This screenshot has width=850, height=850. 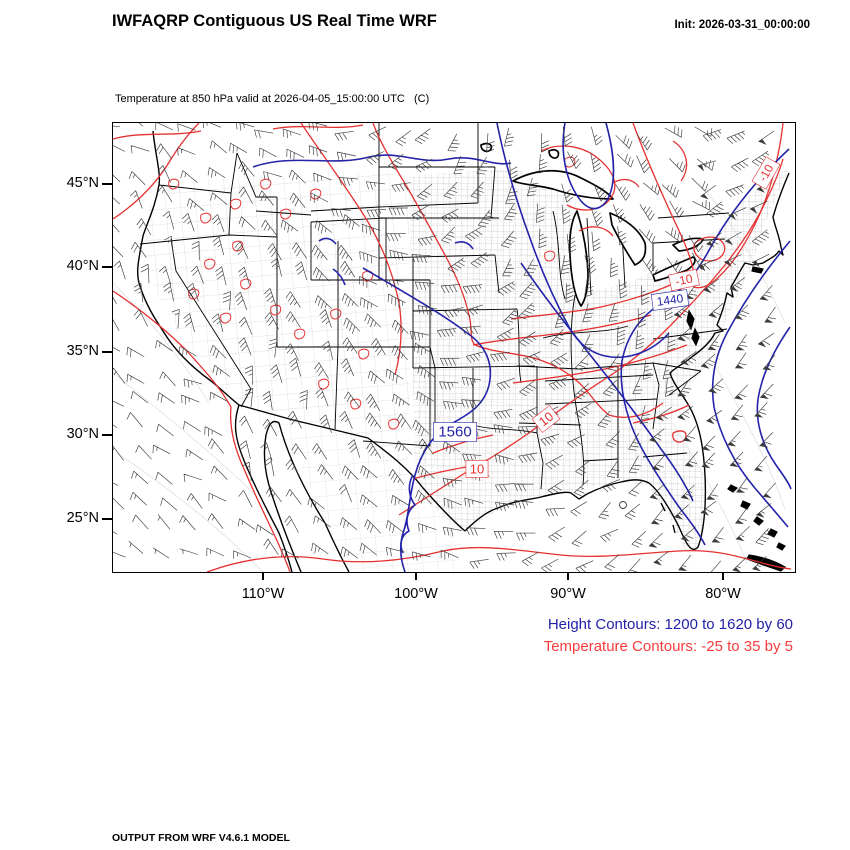 What do you see at coordinates (568, 594) in the screenshot?
I see `lon-tick-label: 90°W` at bounding box center [568, 594].